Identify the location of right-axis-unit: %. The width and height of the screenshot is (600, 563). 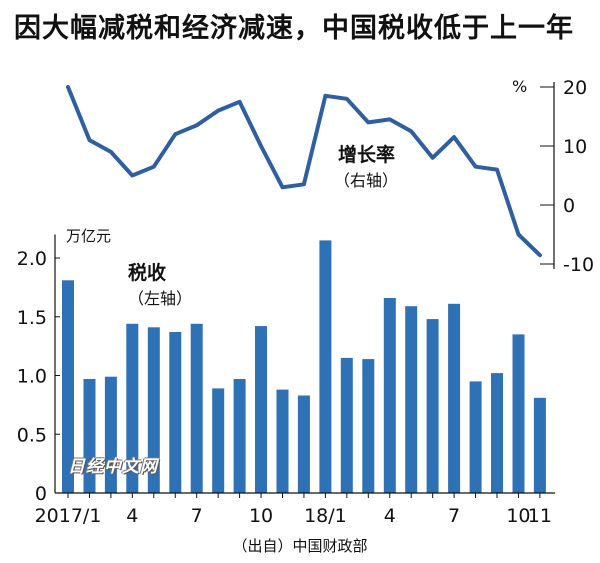
(519, 86).